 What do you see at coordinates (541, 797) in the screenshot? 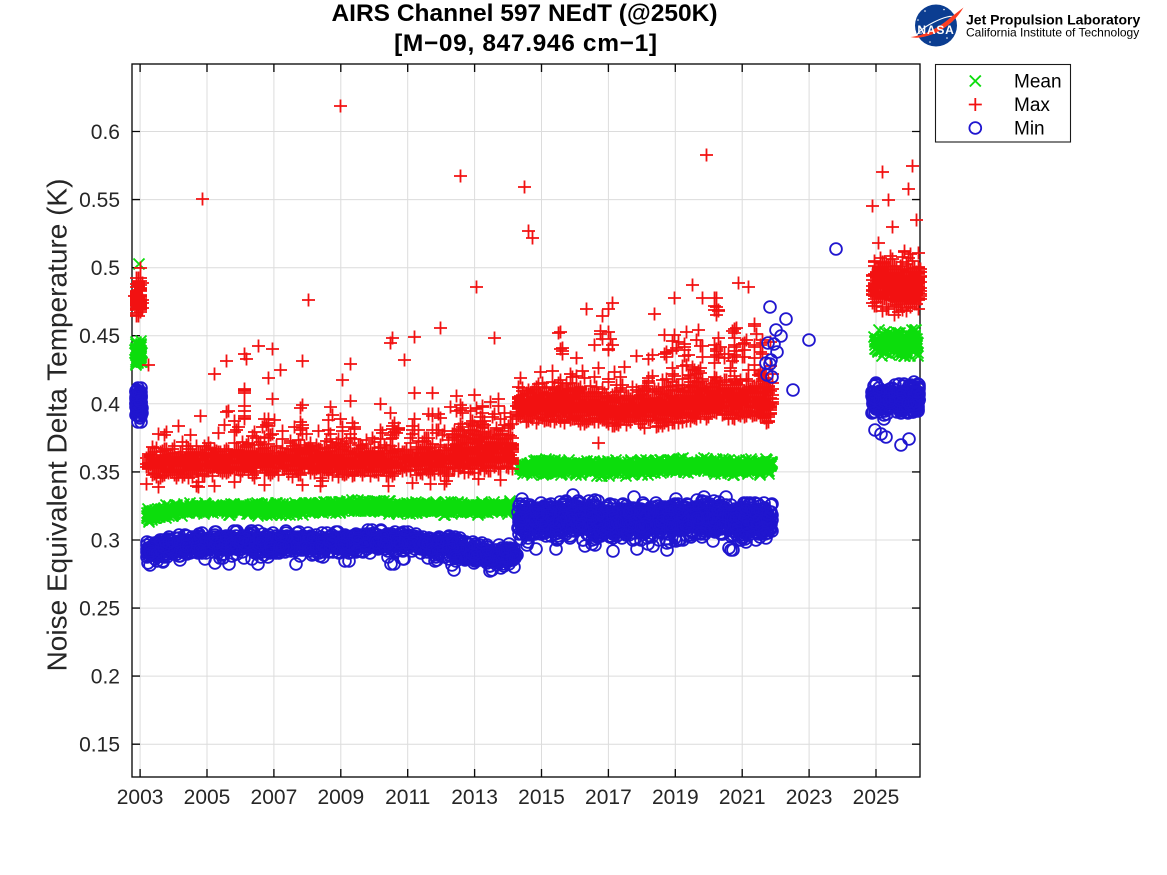
I see `svg-text: 2015` at bounding box center [541, 797].